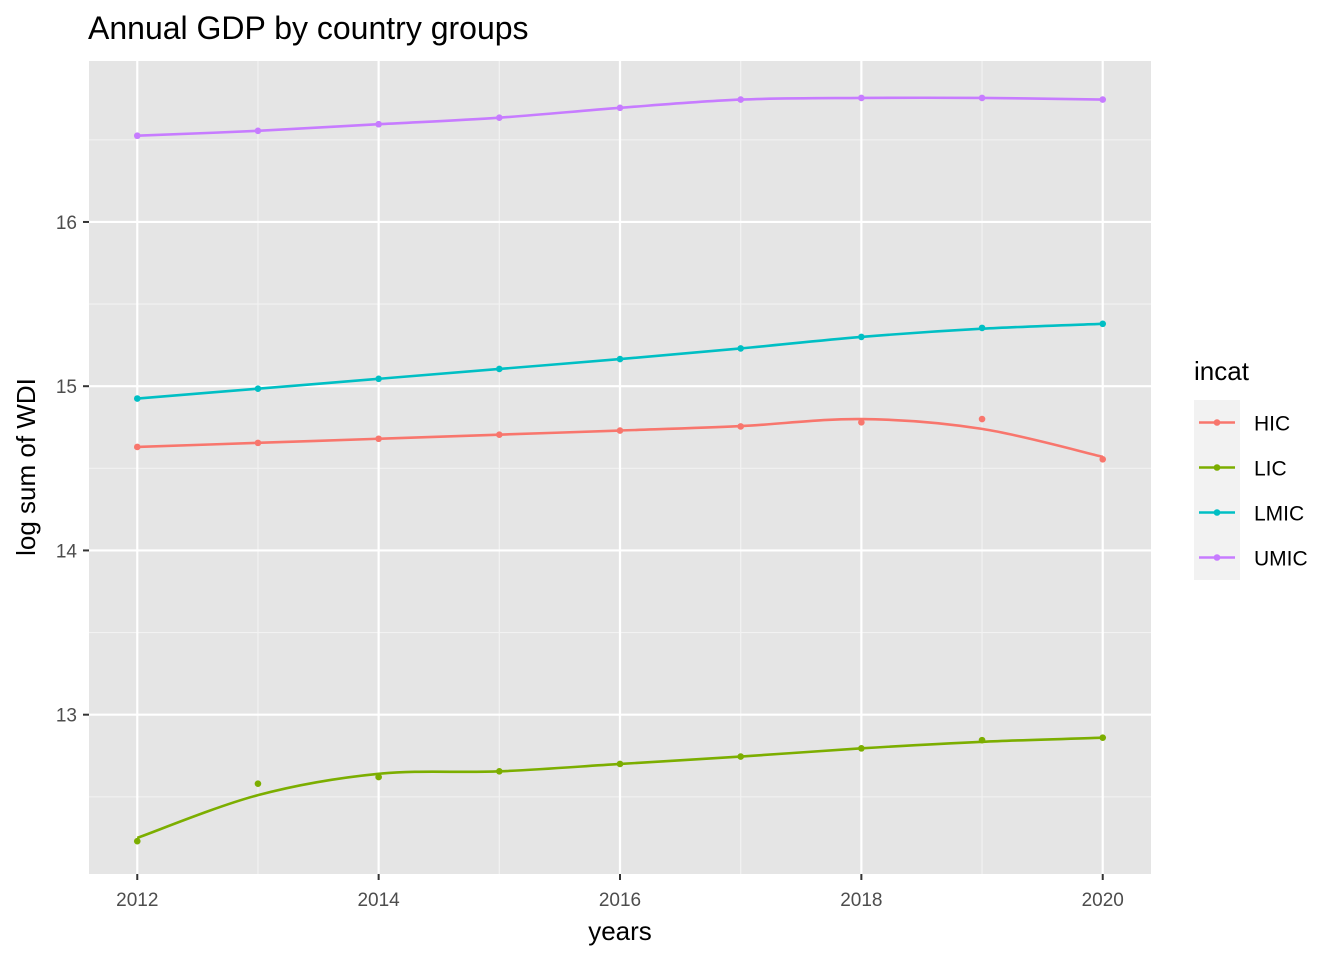  Describe the element at coordinates (1103, 900) in the screenshot. I see `x-tick-label: 2020` at that location.